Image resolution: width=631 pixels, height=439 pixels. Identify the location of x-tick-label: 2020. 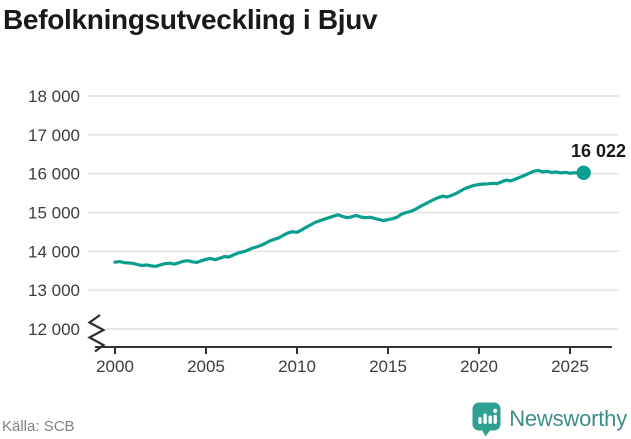
(479, 366).